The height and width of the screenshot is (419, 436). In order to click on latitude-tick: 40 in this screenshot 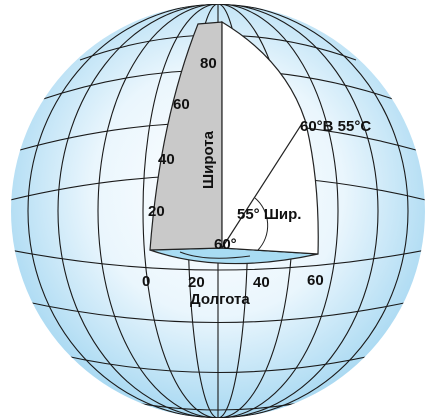, I will do `click(166, 159)`.